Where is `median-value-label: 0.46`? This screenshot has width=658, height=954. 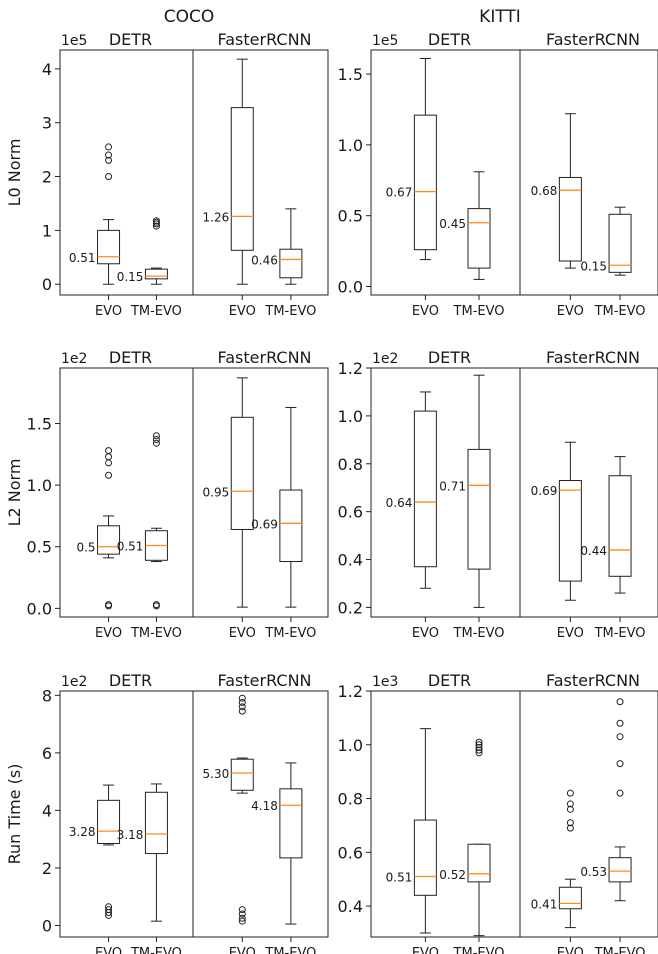
median-value-label: 0.46 is located at coordinates (264, 260).